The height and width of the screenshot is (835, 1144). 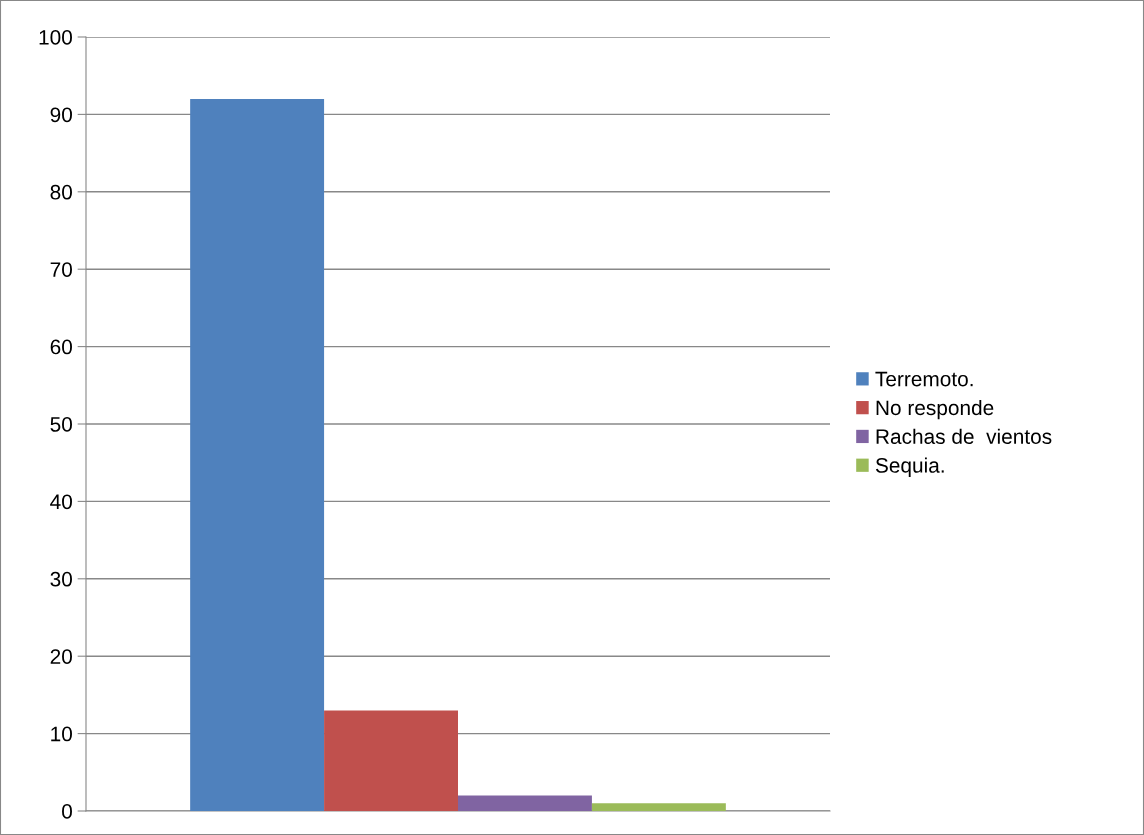 I want to click on y-tick-label: 90, so click(x=61, y=115).